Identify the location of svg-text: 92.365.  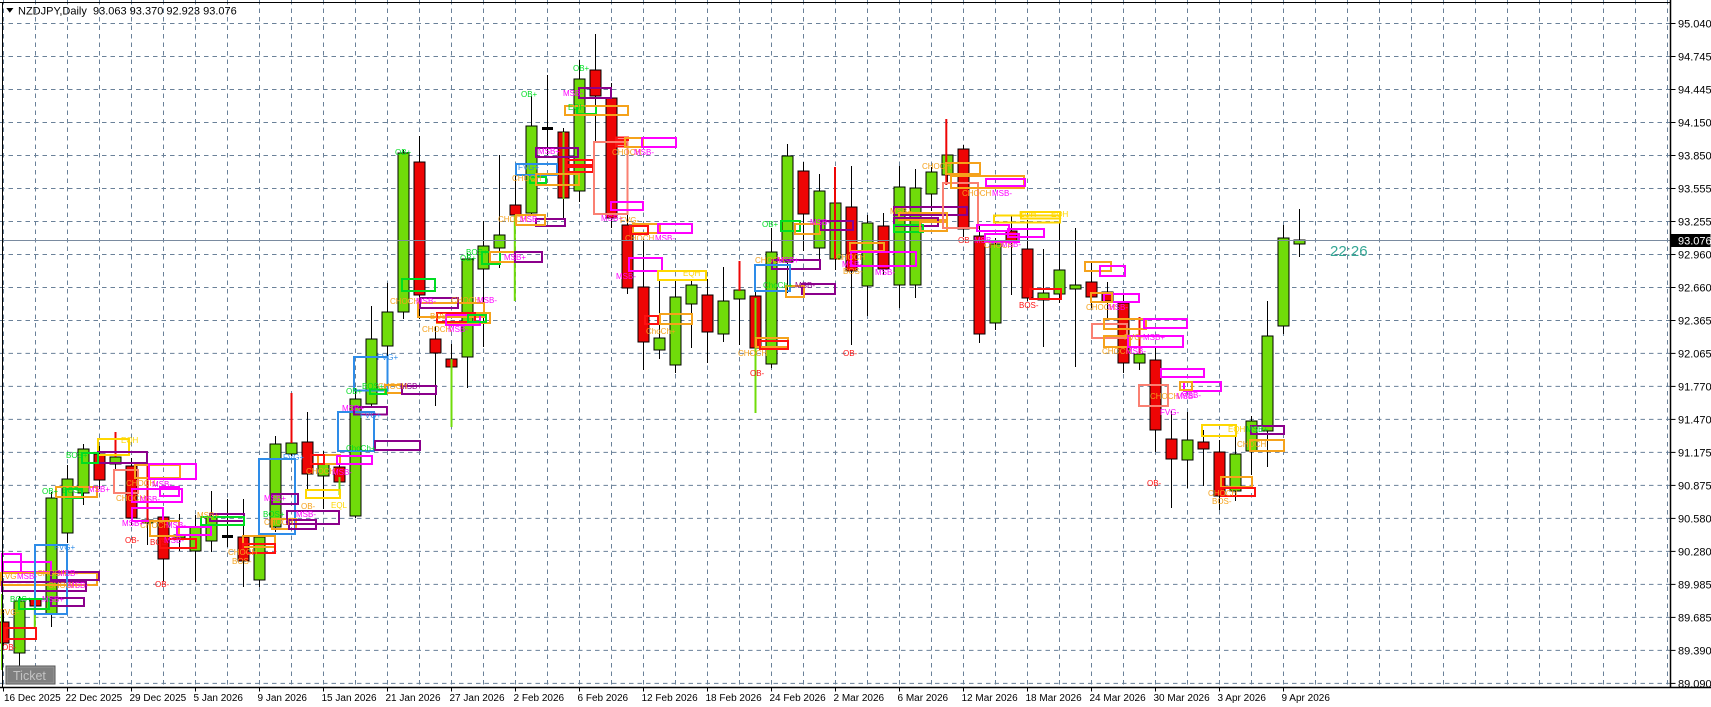
(1694, 322).